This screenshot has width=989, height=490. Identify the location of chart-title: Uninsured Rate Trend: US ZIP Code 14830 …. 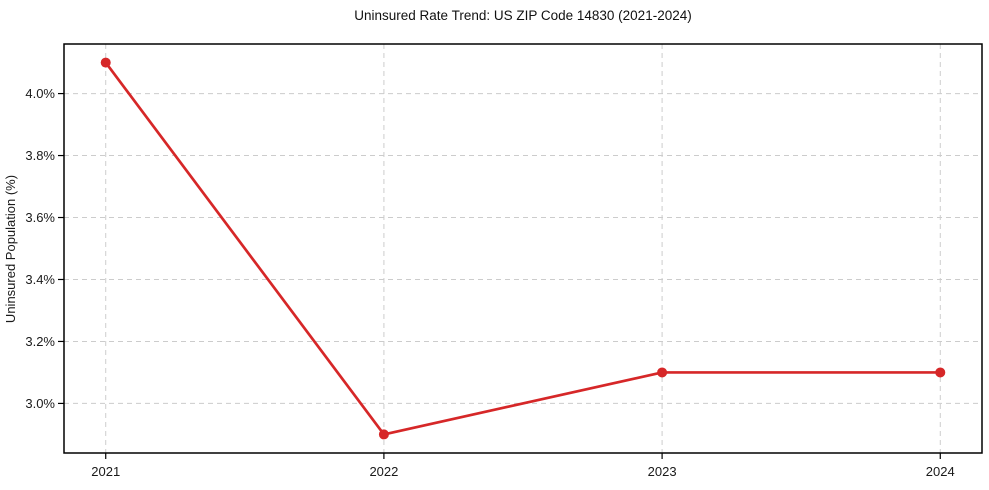
(522, 15).